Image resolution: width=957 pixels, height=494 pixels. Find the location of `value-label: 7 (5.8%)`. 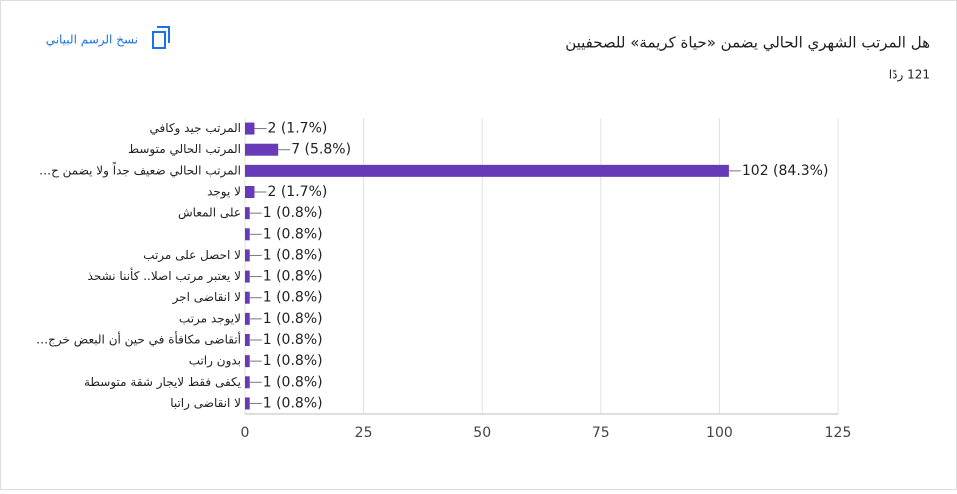

value-label: 7 (5.8%) is located at coordinates (321, 150).